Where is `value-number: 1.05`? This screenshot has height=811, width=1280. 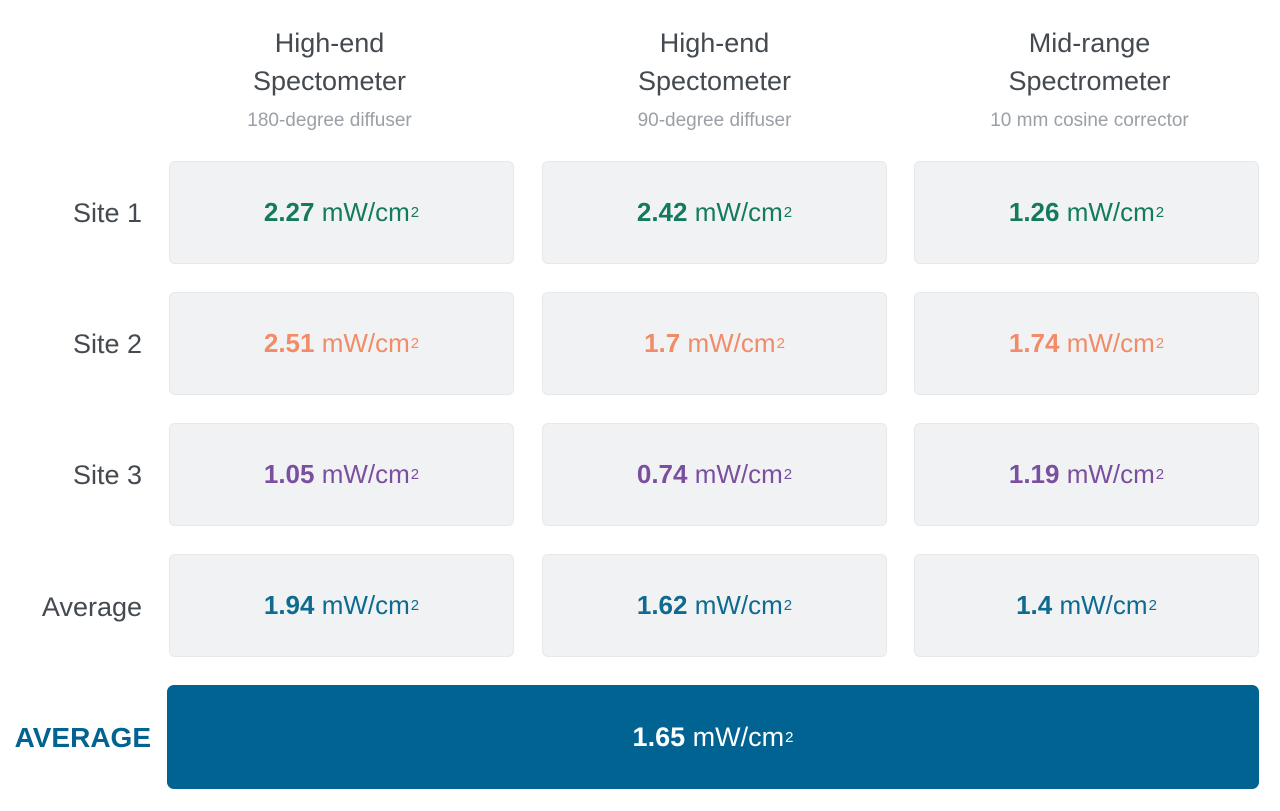 value-number: 1.05 is located at coordinates (289, 474).